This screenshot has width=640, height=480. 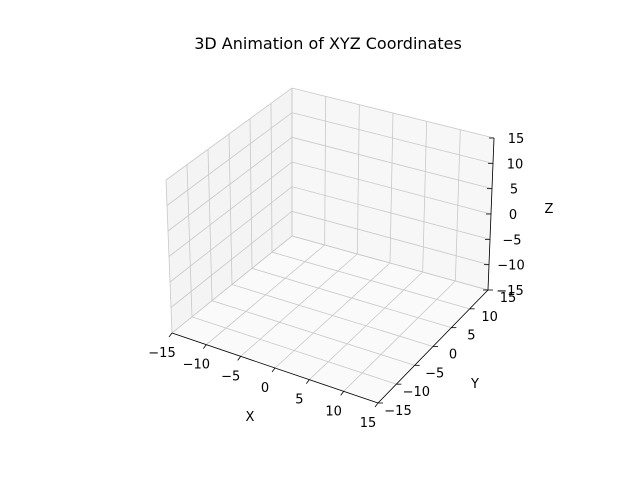 I want to click on chart-title: 3D Animation of XYZ Coordinates, so click(x=328, y=43).